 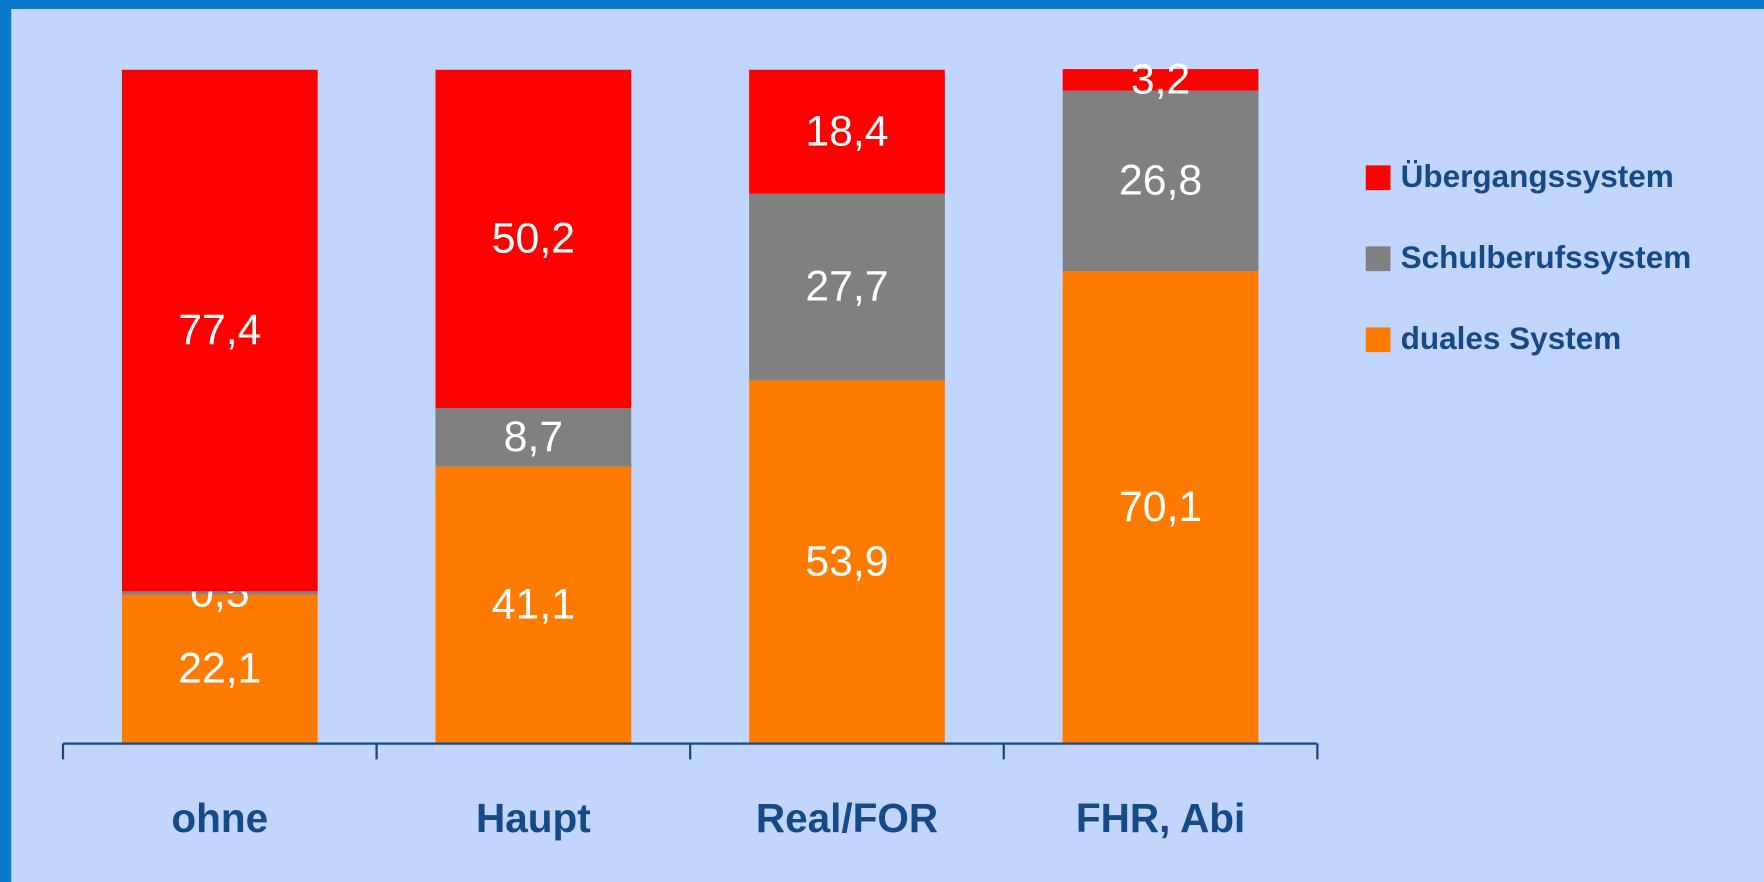 I want to click on x-tick-label: Haupt, so click(x=533, y=818).